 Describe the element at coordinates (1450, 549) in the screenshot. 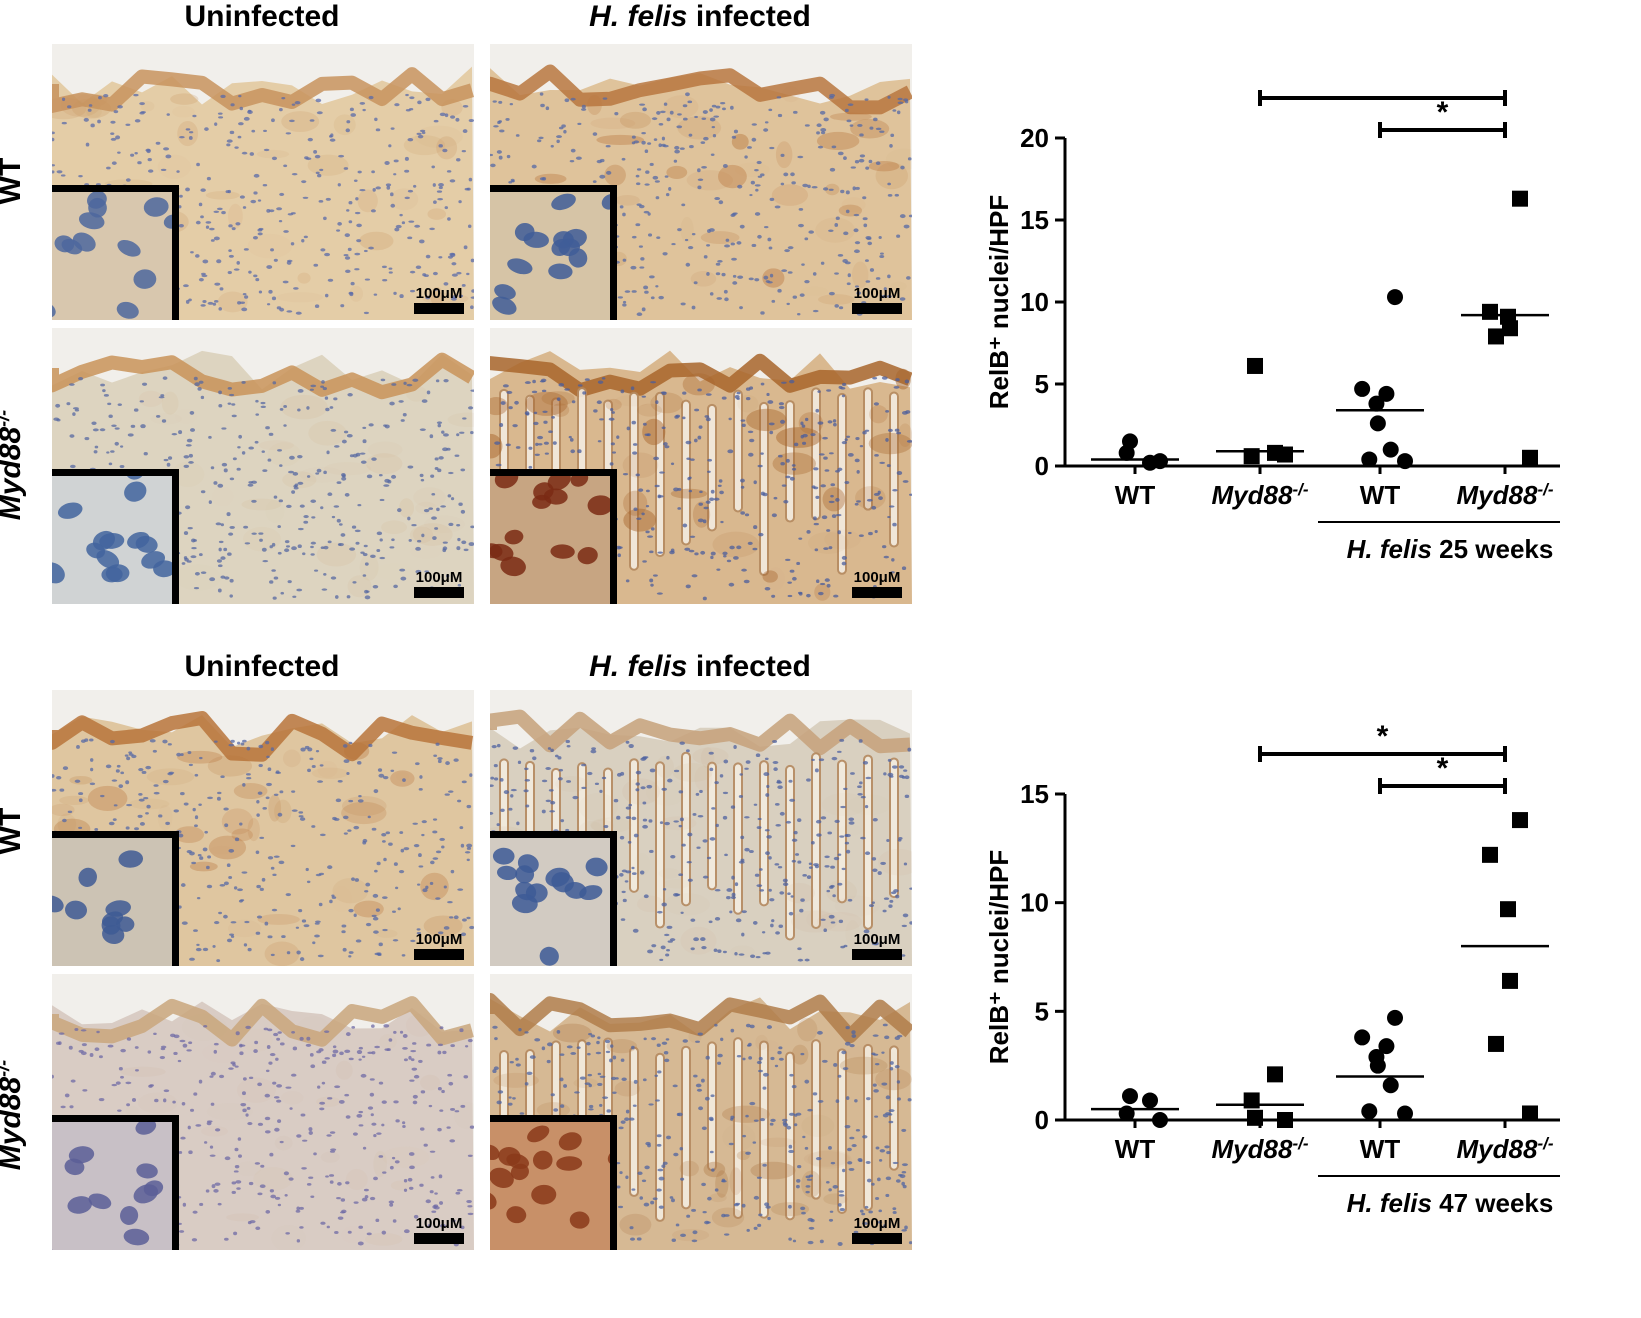

I see `group-label: H. felis 25 weeks` at that location.